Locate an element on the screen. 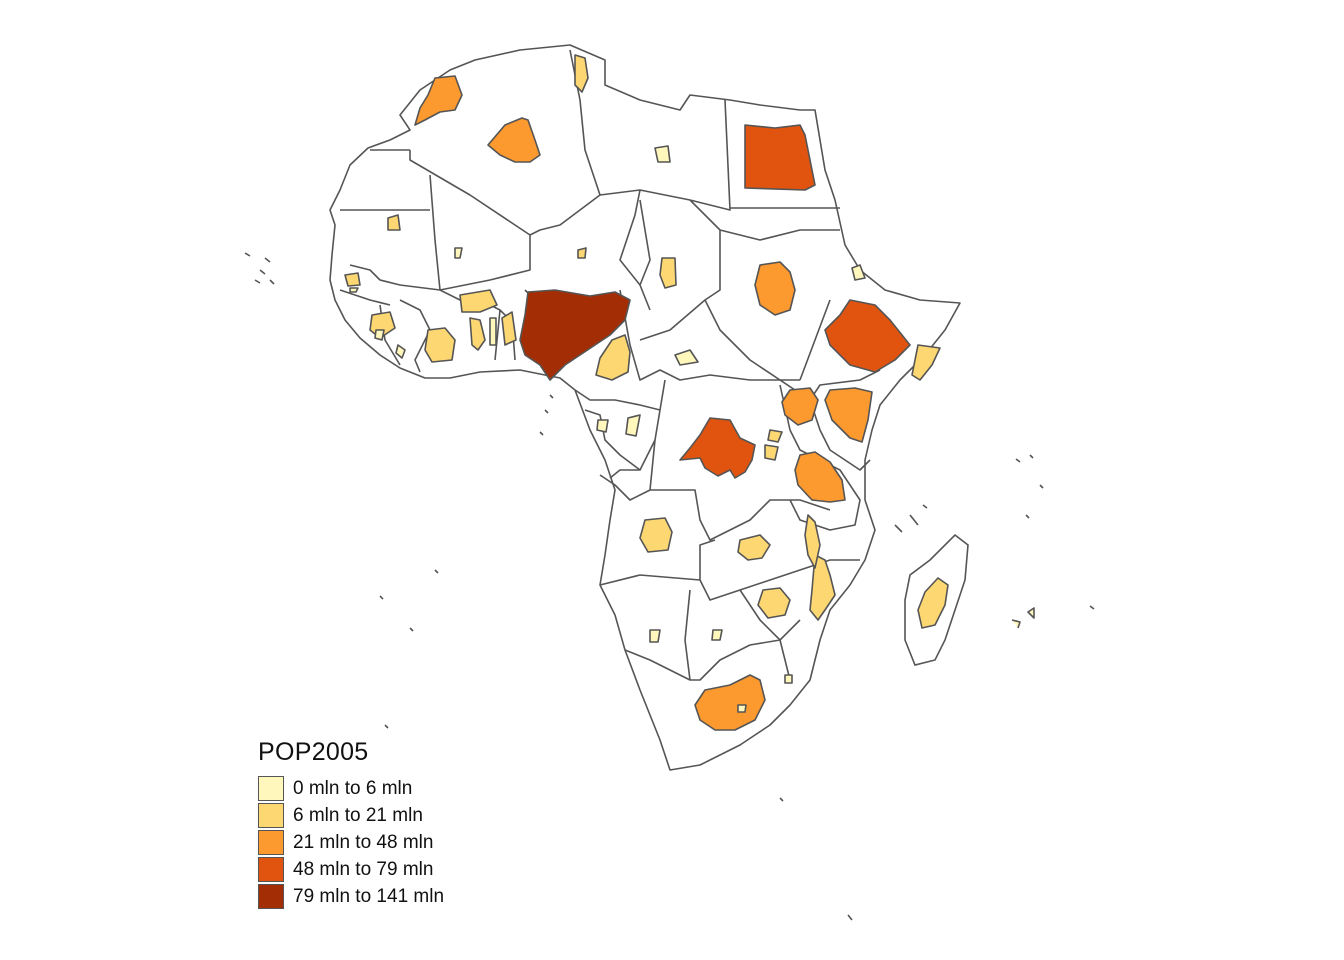  country-zimbabwe is located at coordinates (774, 603).